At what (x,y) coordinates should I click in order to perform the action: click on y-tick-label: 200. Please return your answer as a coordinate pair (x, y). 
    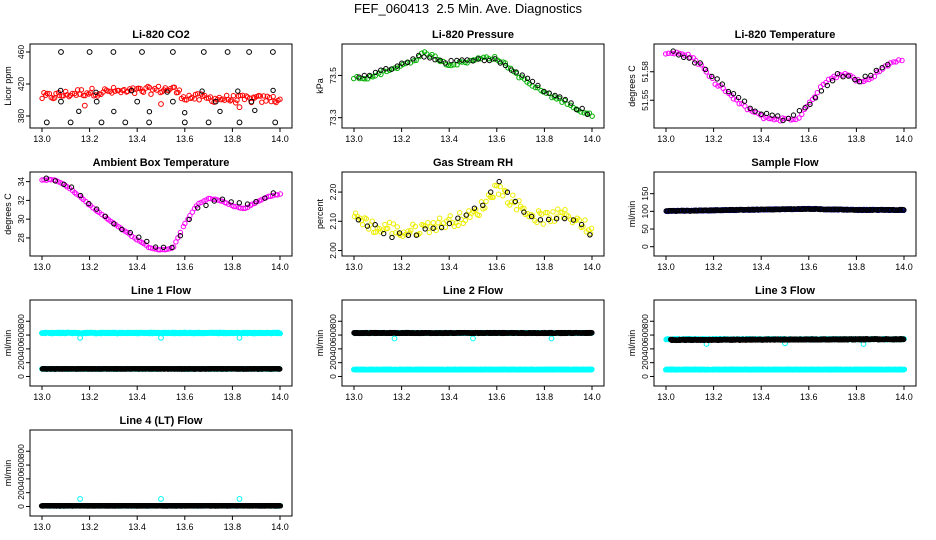
    Looking at the image, I should click on (333, 362).